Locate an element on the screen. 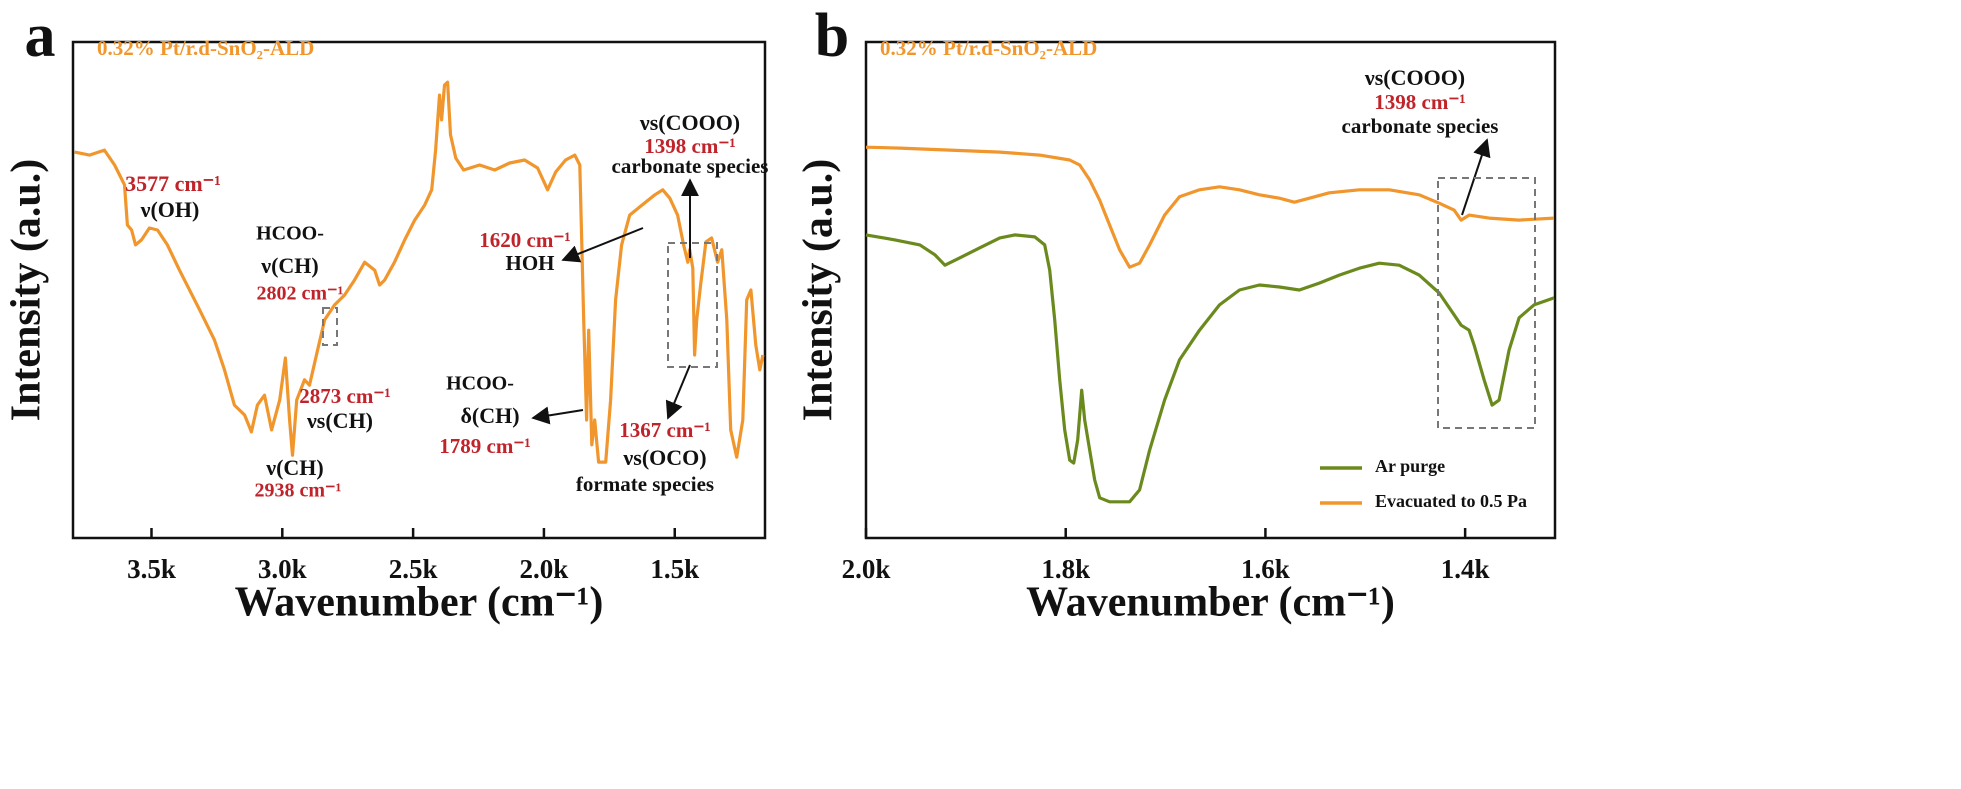  x-tick-label: 3.0k is located at coordinates (282, 569).